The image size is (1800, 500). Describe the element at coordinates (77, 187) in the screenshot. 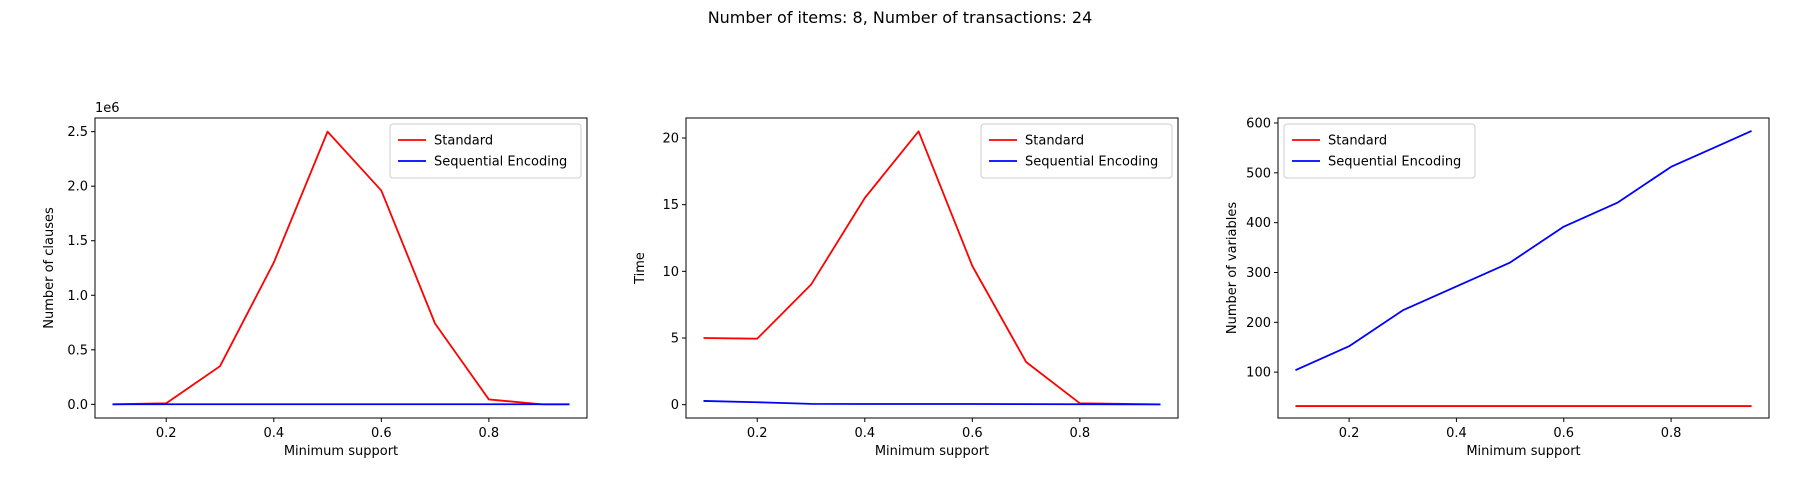

I see `y-tick-label: 2.0` at that location.